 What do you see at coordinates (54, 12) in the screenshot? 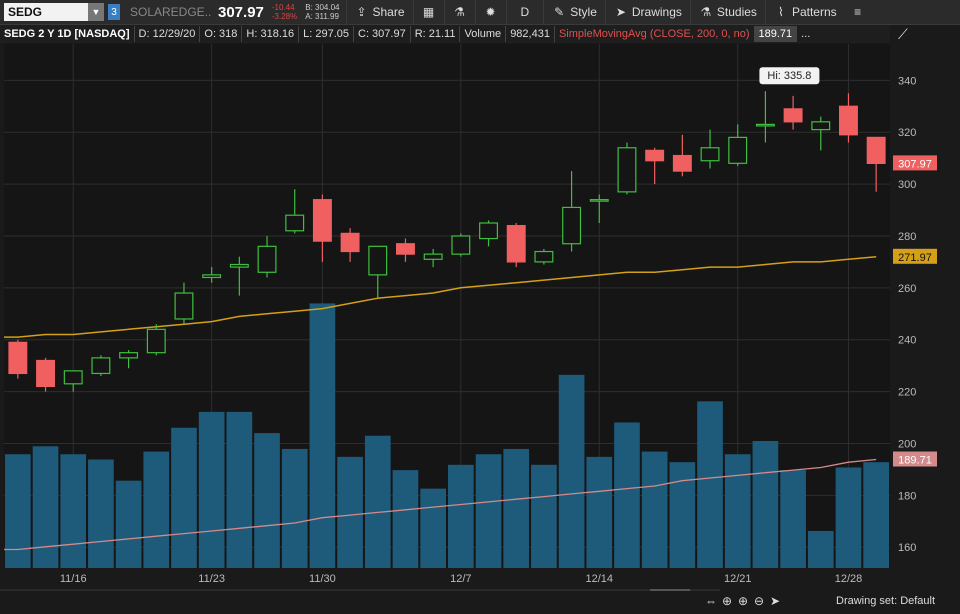
I see `symbol-input: SEDG ▼` at bounding box center [54, 12].